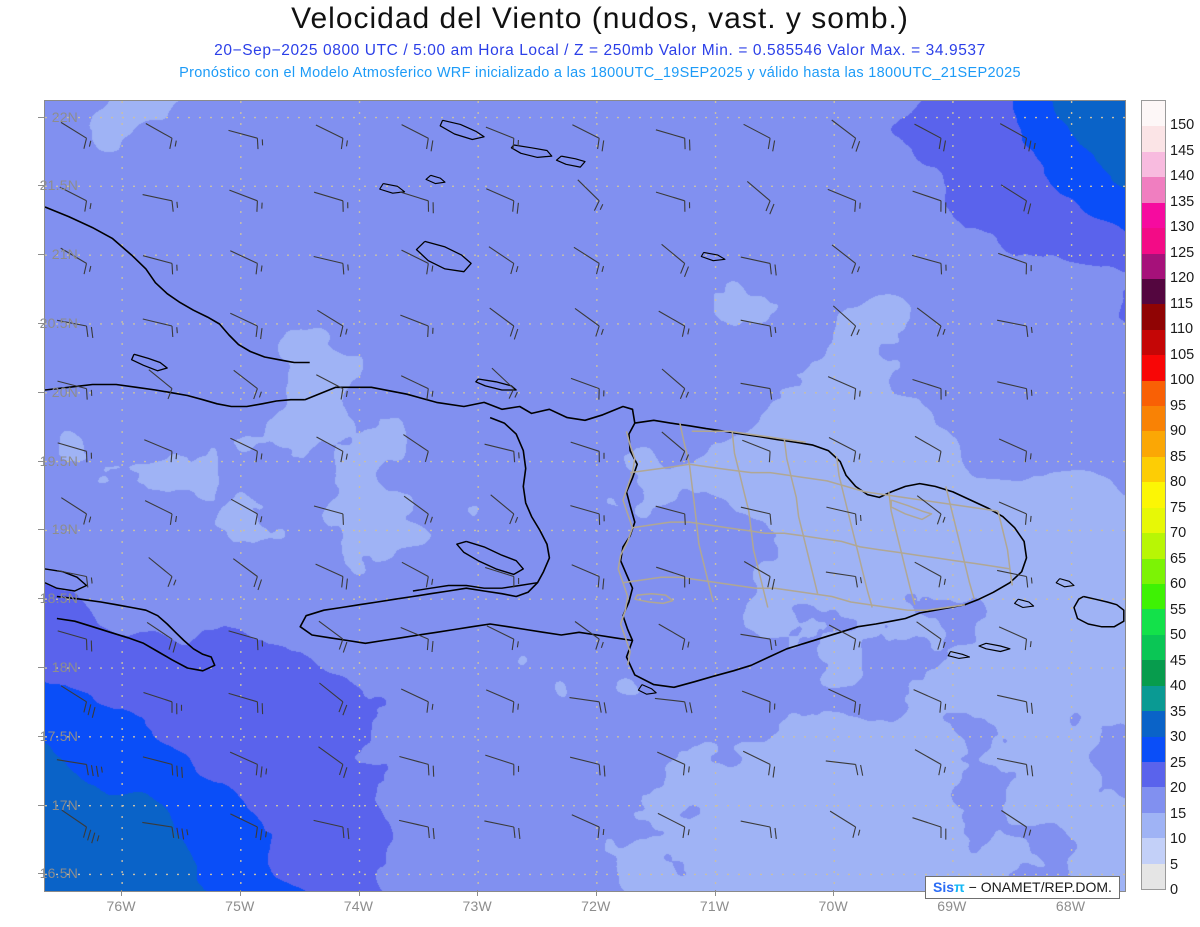 Image resolution: width=1200 pixels, height=927 pixels. I want to click on x-axis-tick-label: 75W, so click(240, 906).